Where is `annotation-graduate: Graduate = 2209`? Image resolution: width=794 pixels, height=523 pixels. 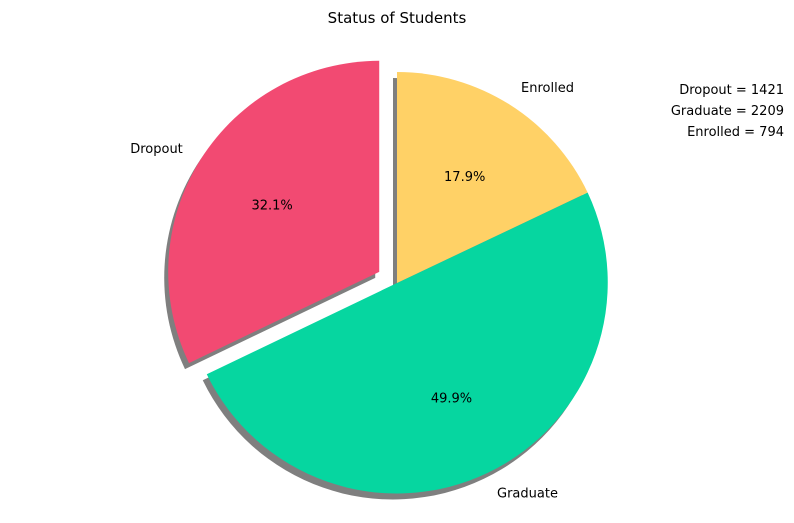
annotation-graduate: Graduate = 2209 is located at coordinates (727, 111).